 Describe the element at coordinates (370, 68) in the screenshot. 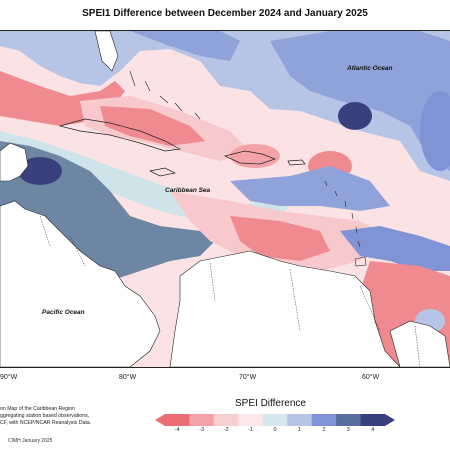

I see `label-atlantic-ocean: Atlantic Ocean` at that location.